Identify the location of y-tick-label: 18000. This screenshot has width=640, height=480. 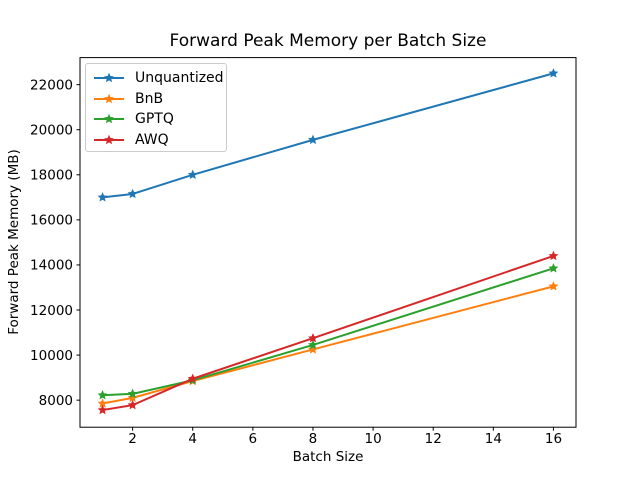
(51, 176).